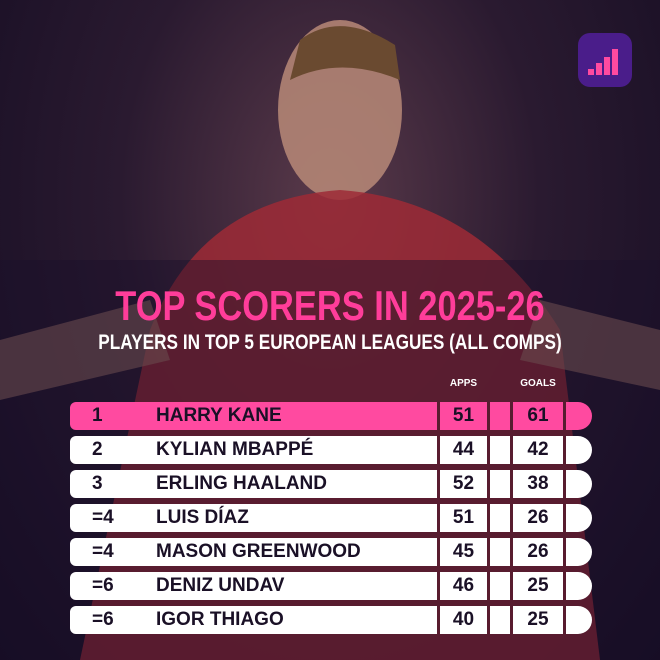 The height and width of the screenshot is (660, 660). What do you see at coordinates (220, 585) in the screenshot?
I see `player-name: DENIZ UNDAV` at bounding box center [220, 585].